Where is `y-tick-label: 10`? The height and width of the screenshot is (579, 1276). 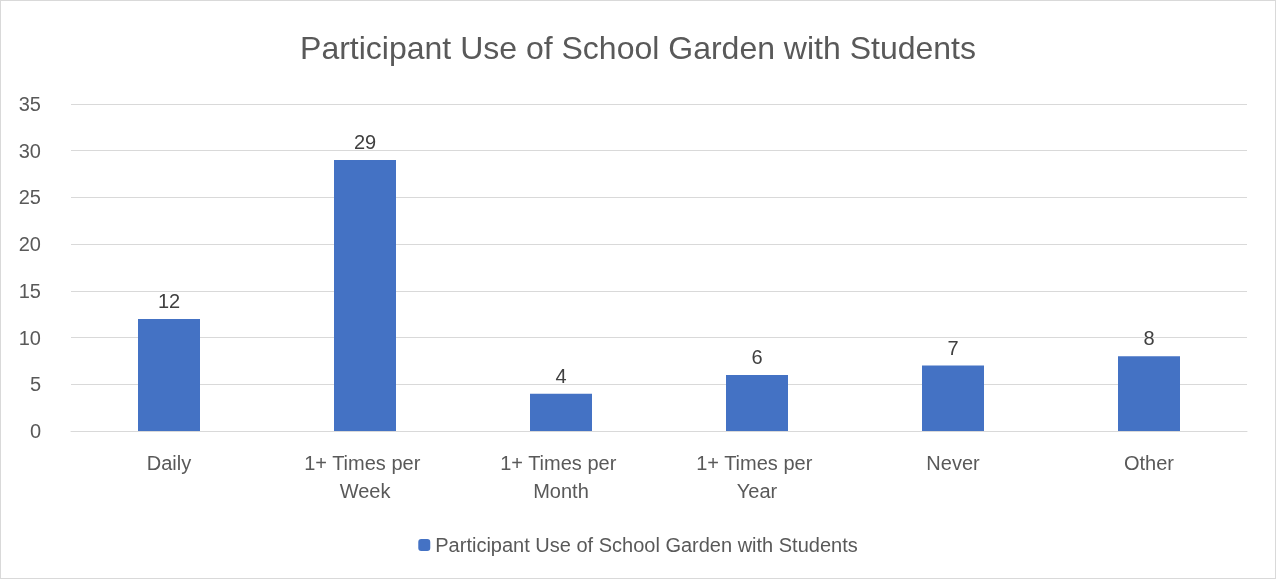 y-tick-label: 10 is located at coordinates (29, 337).